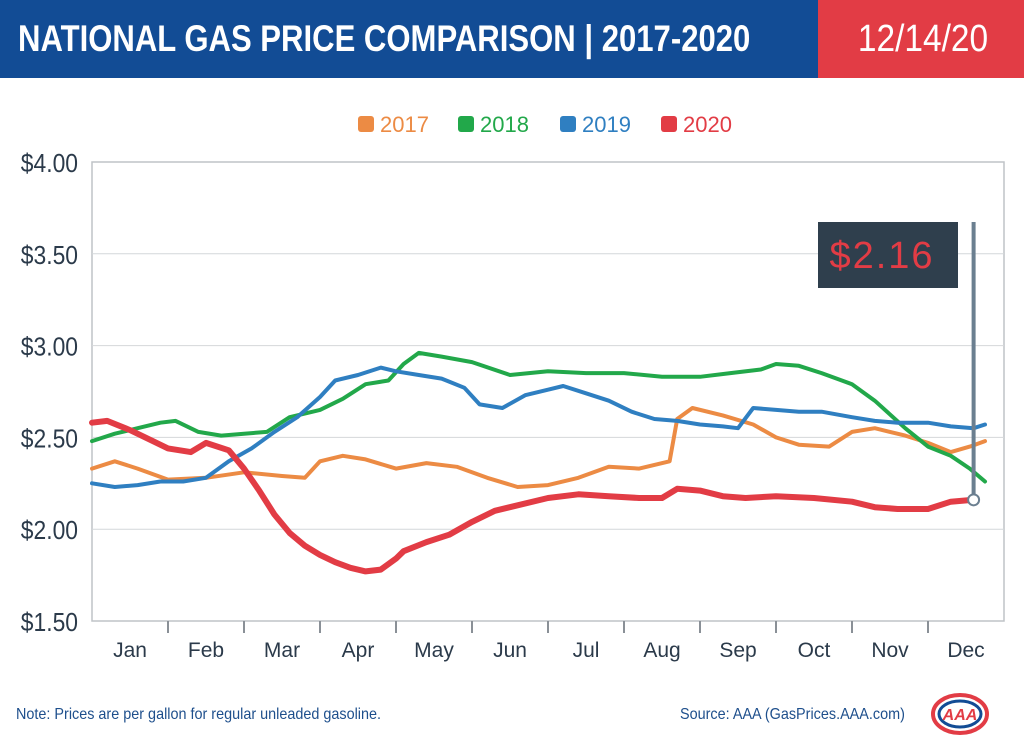 This screenshot has height=755, width=1024. Describe the element at coordinates (965, 650) in the screenshot. I see `x-tick-label: Dec` at that location.